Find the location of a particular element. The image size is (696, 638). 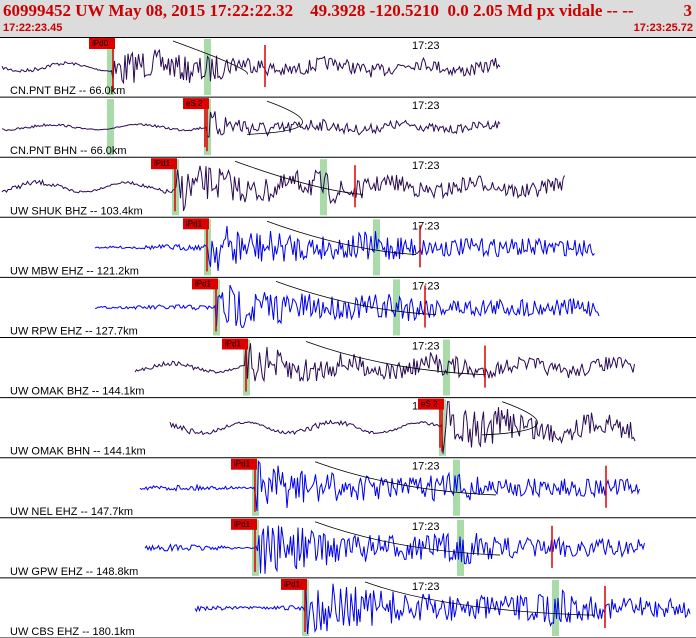

trace-label: CN.PNT BHZ -- 66.0km is located at coordinates (67, 91).